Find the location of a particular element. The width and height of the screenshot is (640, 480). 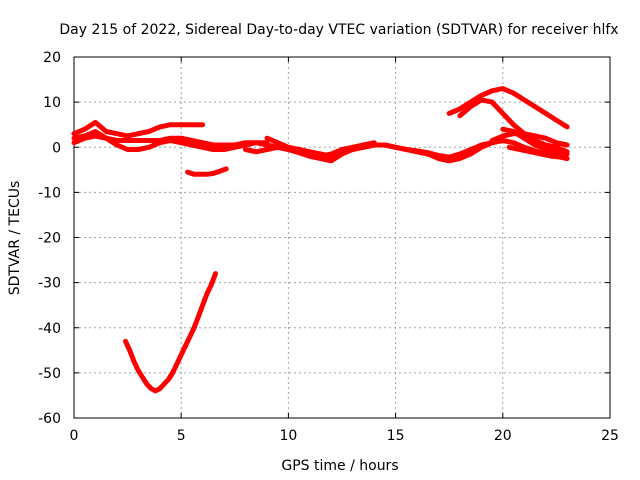

y-axis-label: SDTVAR / TECUs is located at coordinates (15, 238).